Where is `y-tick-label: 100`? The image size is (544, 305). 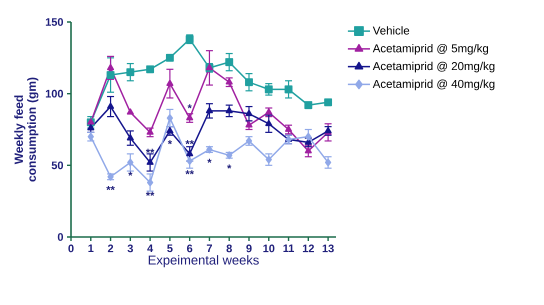
y-tick-label: 100 is located at coordinates (55, 94).